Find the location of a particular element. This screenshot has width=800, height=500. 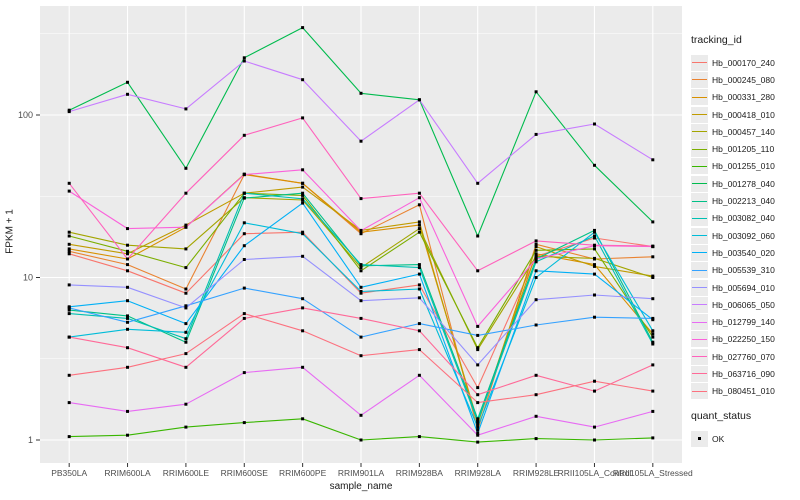

legend-label: Hb_000457_140 is located at coordinates (743, 131).